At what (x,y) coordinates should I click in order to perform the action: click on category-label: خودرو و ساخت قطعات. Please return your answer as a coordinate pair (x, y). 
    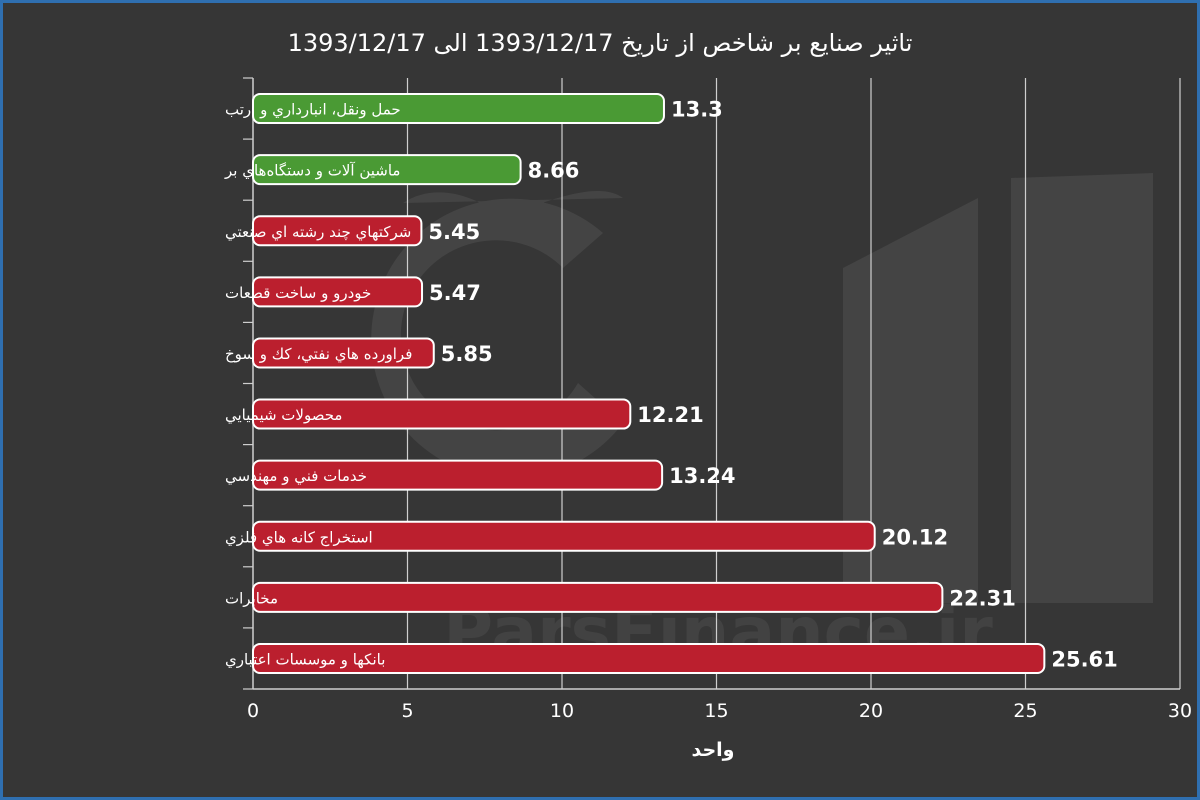
    Looking at the image, I should click on (298, 293).